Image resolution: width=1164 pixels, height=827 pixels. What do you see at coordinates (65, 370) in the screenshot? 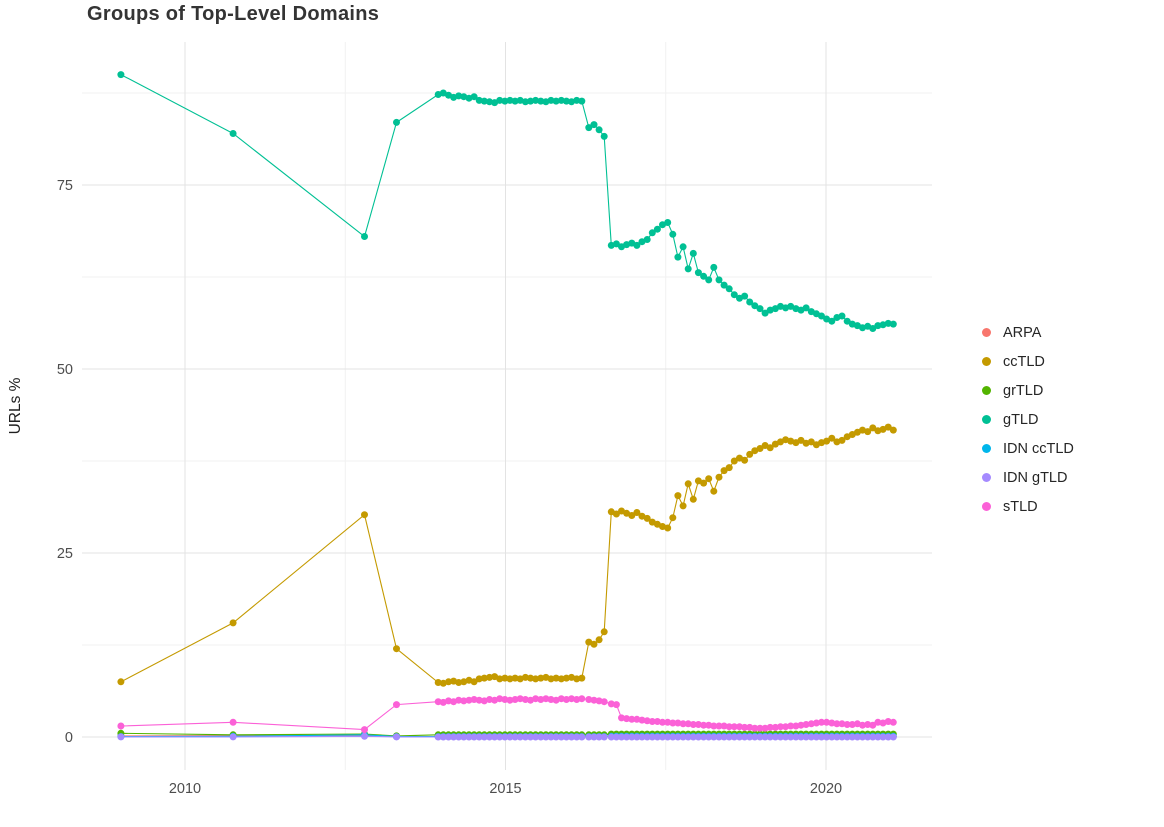
I see `y-tick-label: 50` at bounding box center [65, 370].